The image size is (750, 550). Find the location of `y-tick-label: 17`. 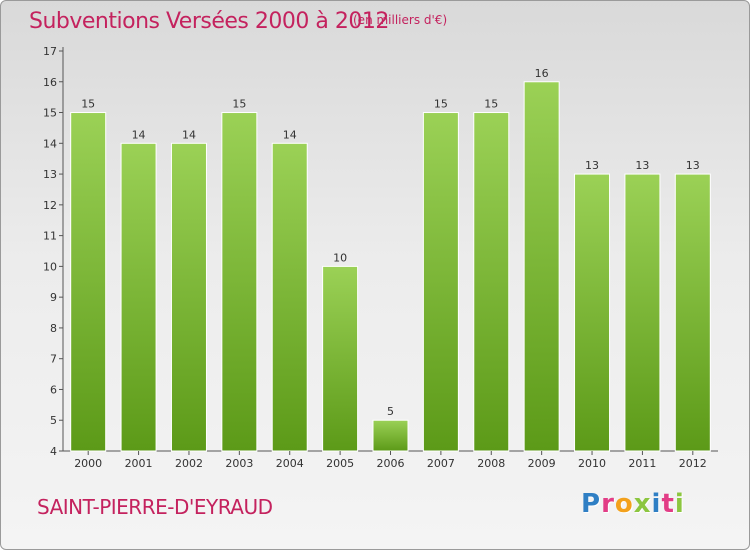

y-tick-label: 17 is located at coordinates (50, 51).